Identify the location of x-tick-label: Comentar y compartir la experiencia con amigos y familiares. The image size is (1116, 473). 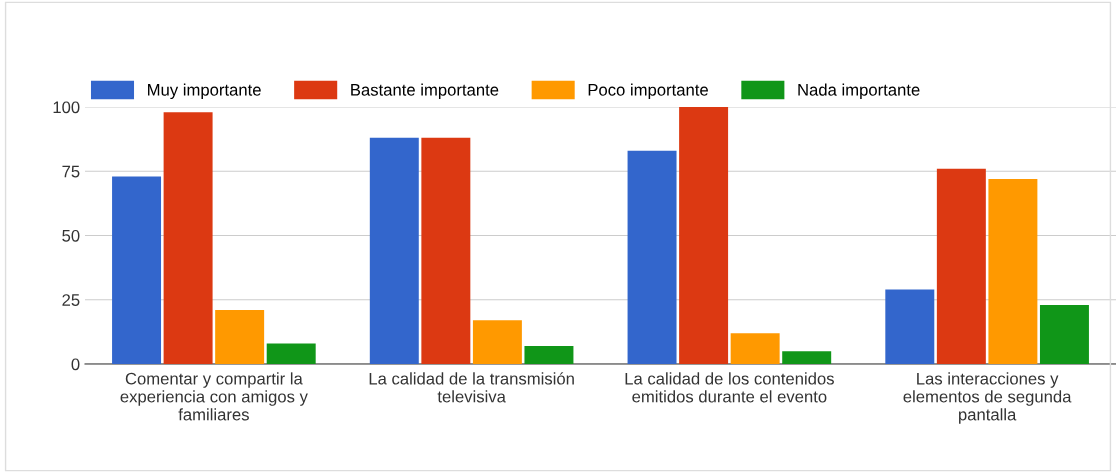
(214, 396).